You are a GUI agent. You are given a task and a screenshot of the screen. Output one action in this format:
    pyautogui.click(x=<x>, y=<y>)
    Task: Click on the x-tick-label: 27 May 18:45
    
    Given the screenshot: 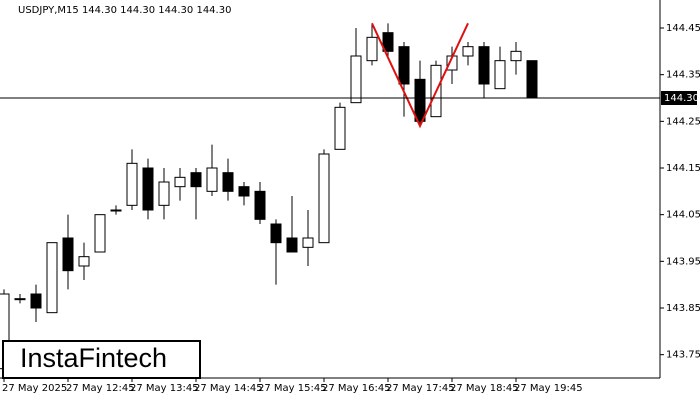 What is the action you would take?
    pyautogui.click(x=484, y=388)
    